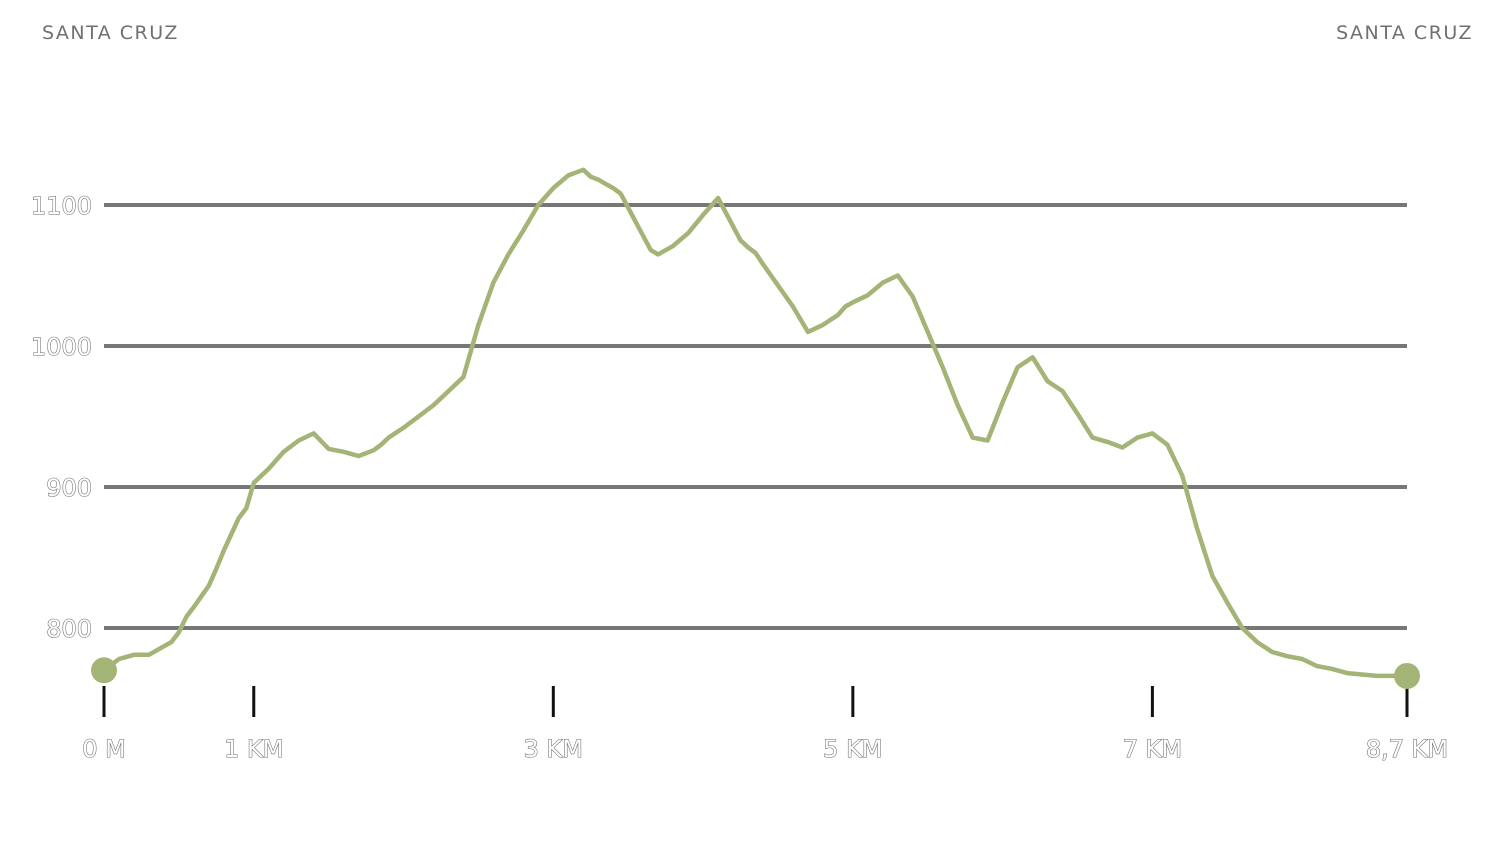 The image size is (1500, 844). Describe the element at coordinates (110, 33) in the screenshot. I see `start-location-label: SANTA CRUZ` at that location.